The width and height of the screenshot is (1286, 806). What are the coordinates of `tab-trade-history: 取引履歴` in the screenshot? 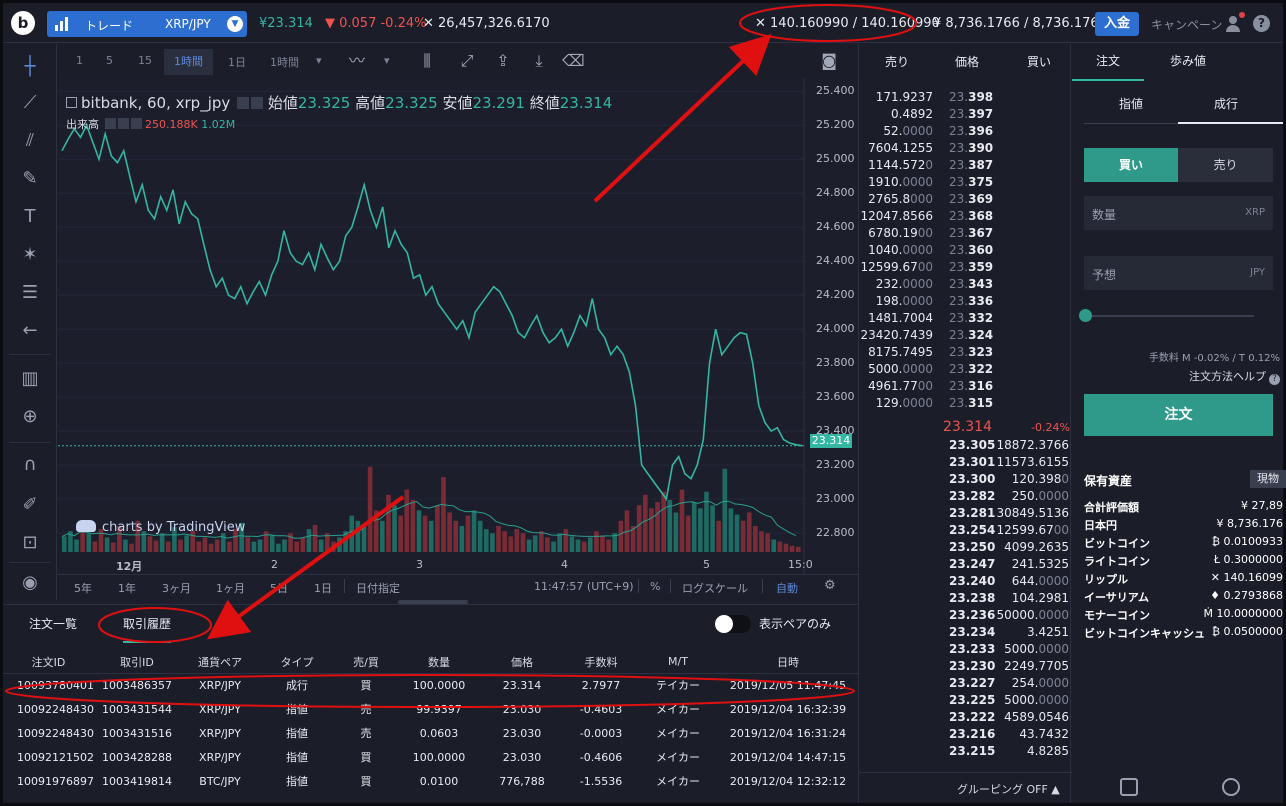 It's located at (147, 629).